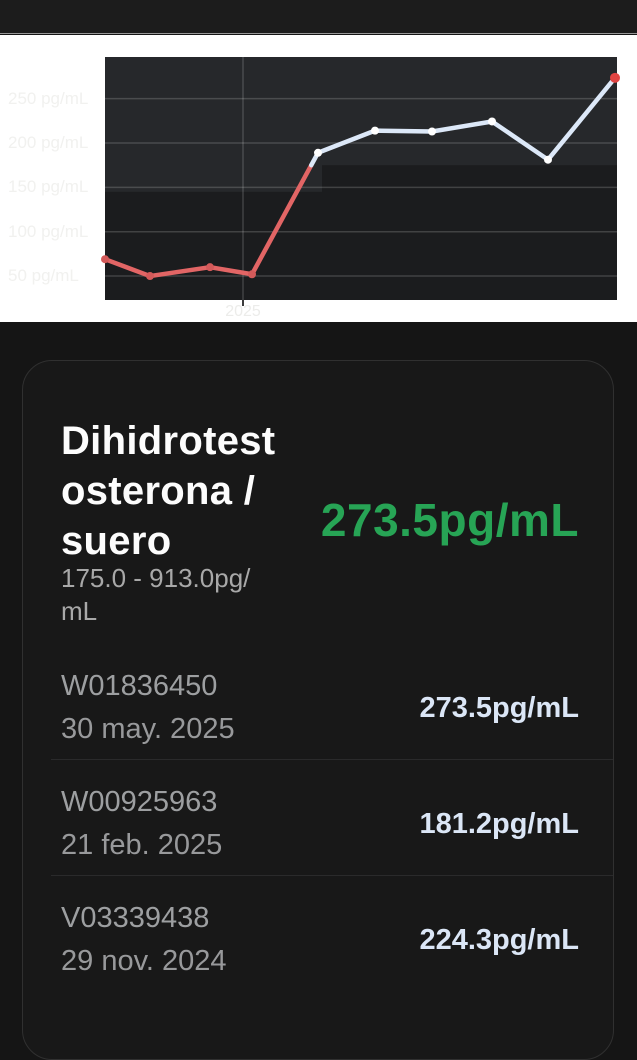 This screenshot has height=1060, width=637. Describe the element at coordinates (43, 276) in the screenshot. I see `y-axis-tick-label: 50 pg/mL` at that location.